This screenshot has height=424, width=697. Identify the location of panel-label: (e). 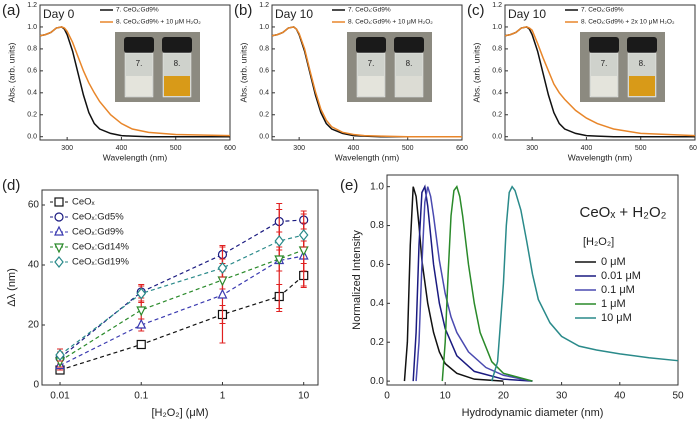
(349, 185).